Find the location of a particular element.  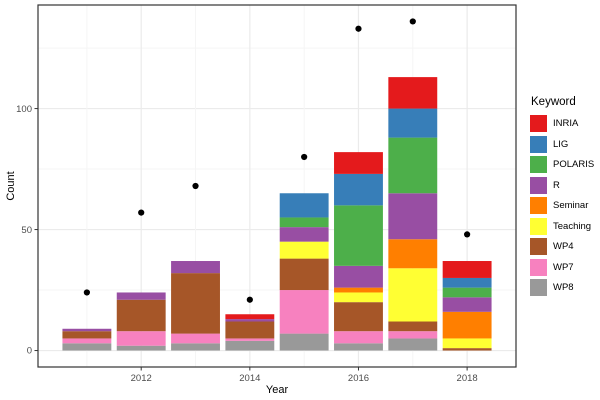

legend-swatch-R is located at coordinates (538, 185).